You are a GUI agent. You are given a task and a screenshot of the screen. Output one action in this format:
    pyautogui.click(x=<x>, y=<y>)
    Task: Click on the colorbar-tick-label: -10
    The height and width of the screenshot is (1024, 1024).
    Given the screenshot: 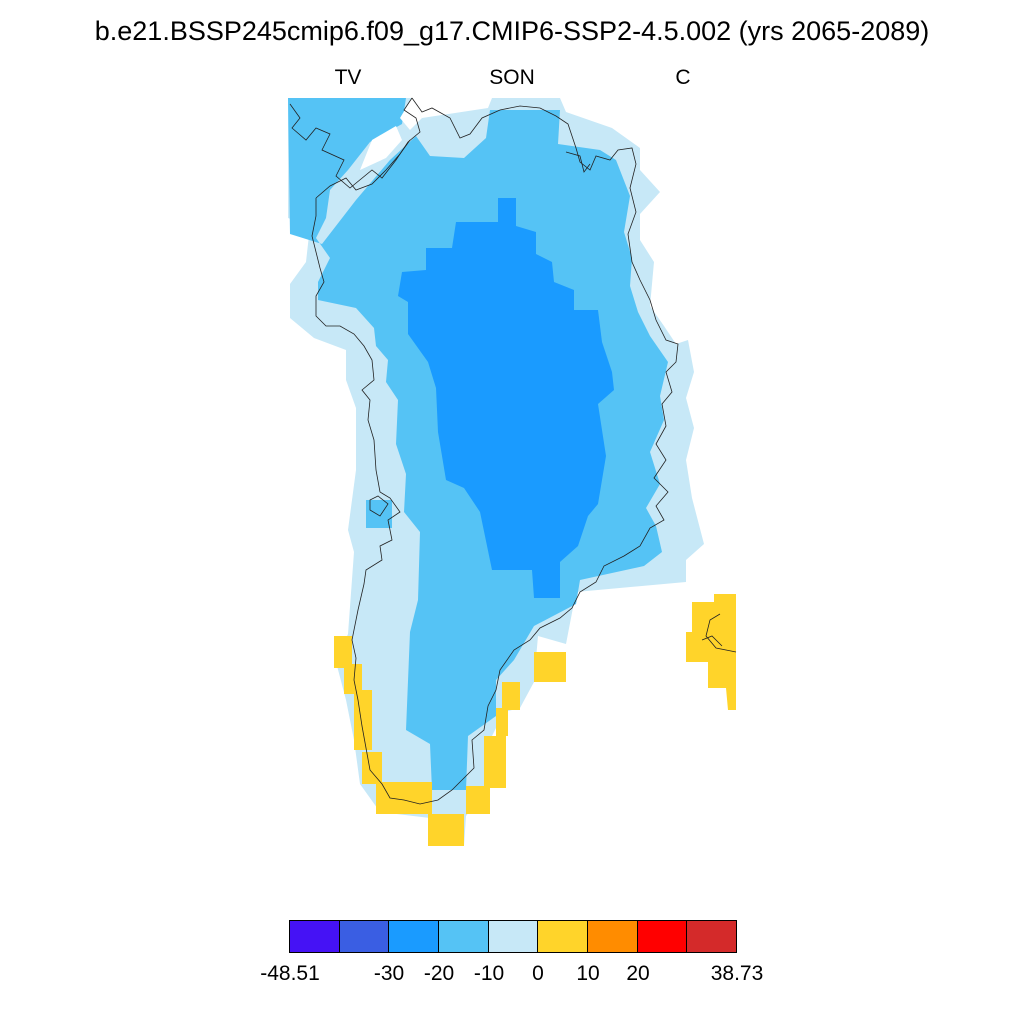 What is the action you would take?
    pyautogui.click(x=489, y=973)
    